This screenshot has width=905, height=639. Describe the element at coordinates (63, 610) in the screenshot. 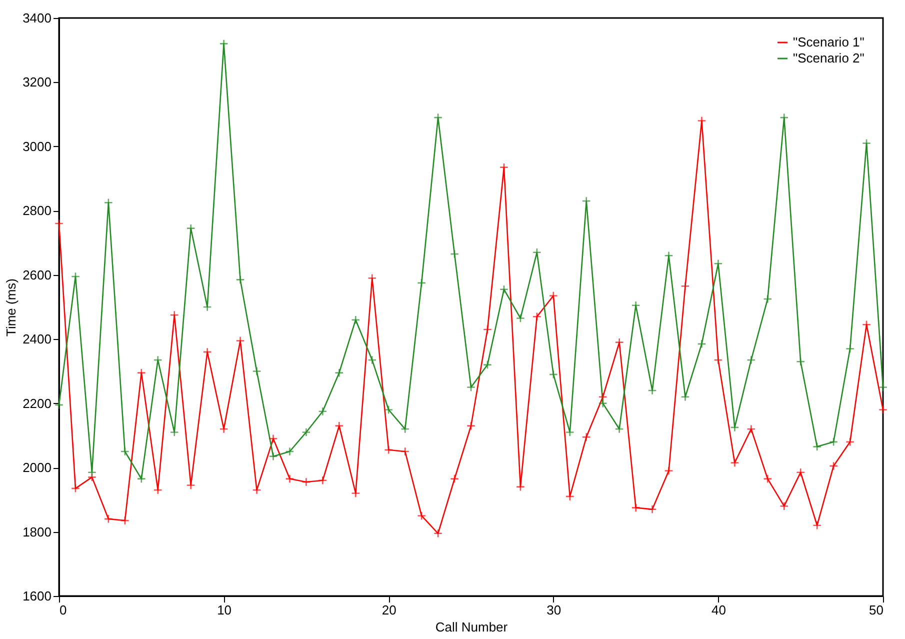

I see `x-tick-label: 0` at that location.